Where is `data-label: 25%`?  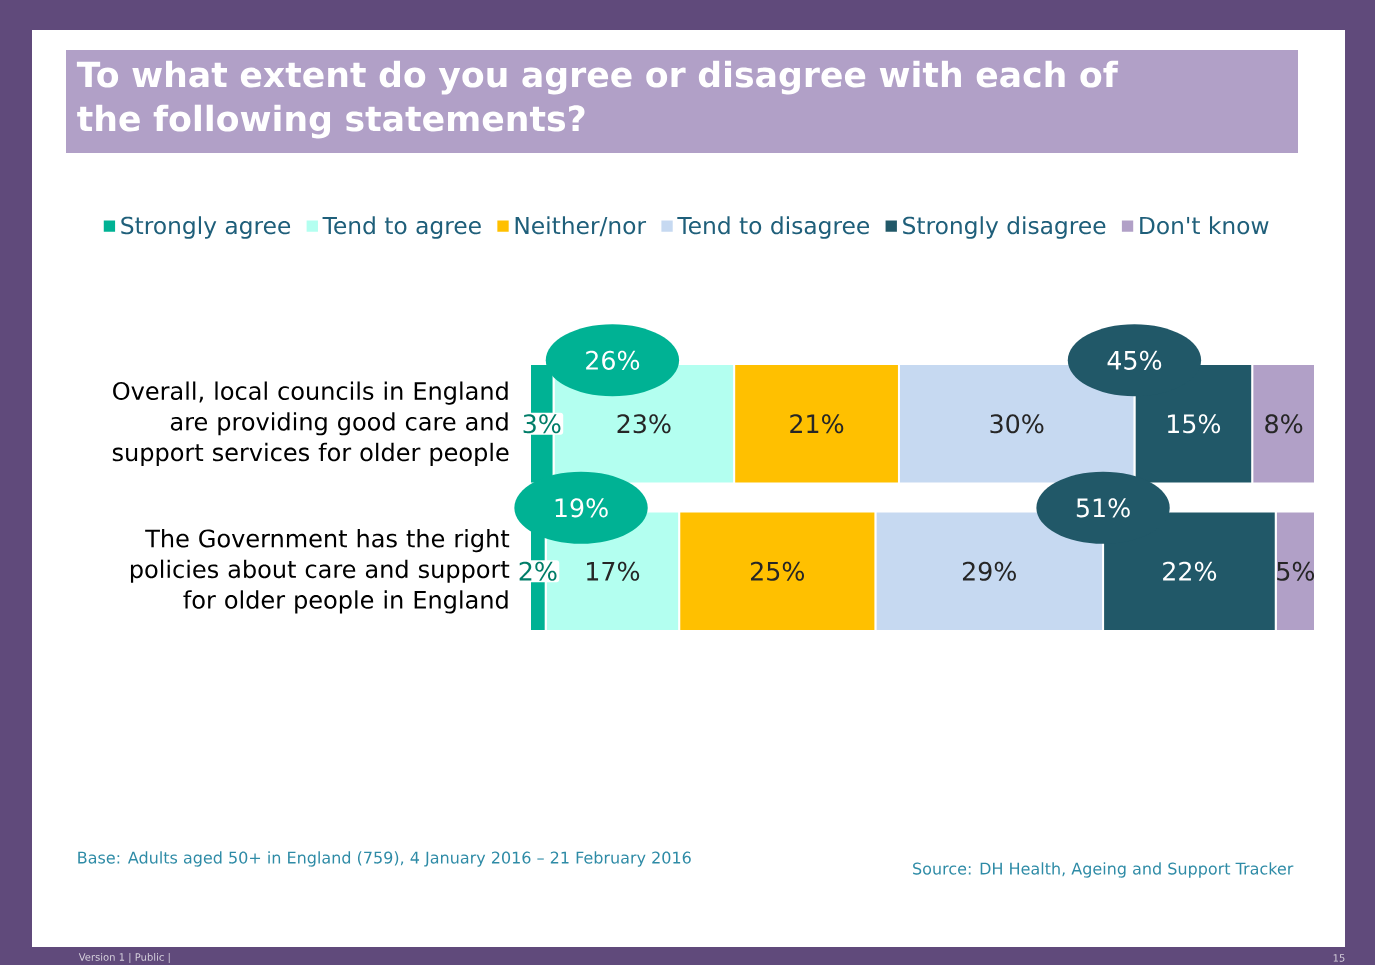
data-label: 25% is located at coordinates (777, 571).